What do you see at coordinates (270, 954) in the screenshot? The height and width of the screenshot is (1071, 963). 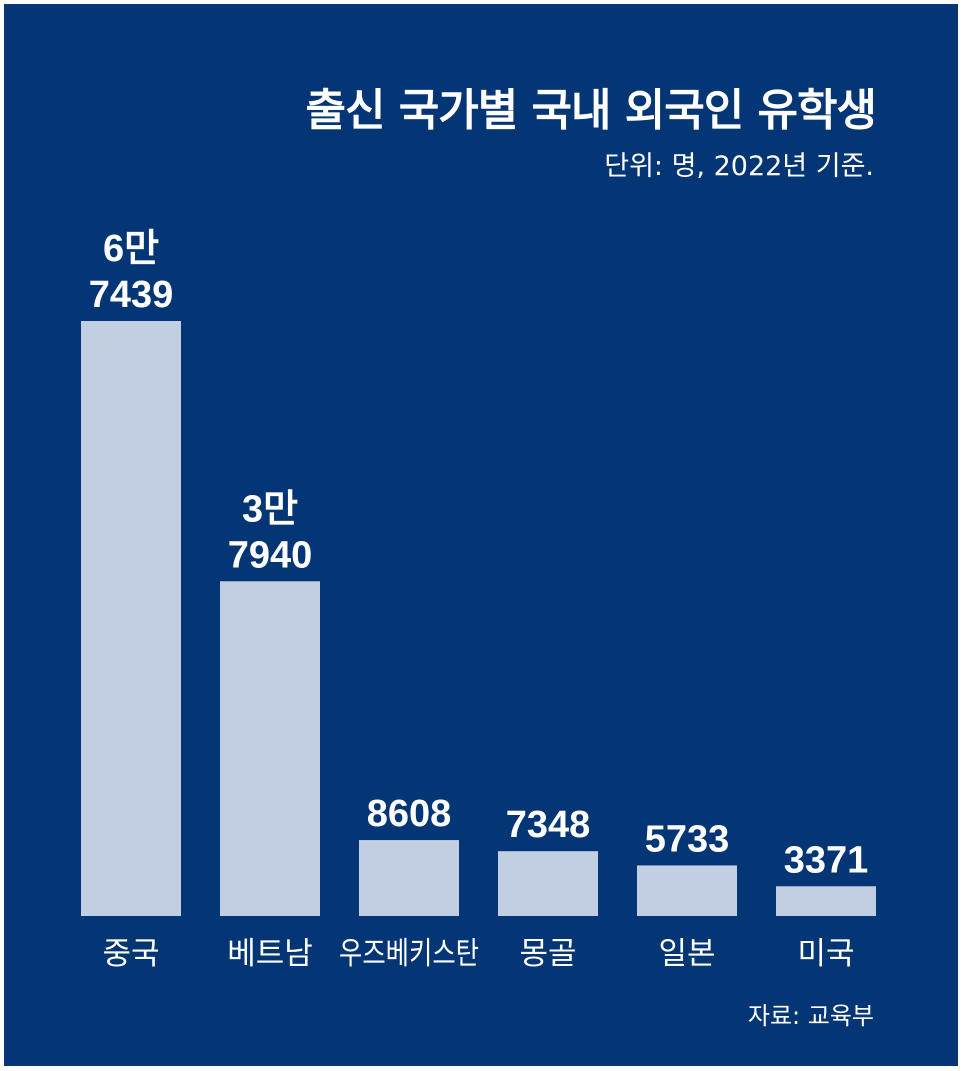 I see `category-label-1: 베트남` at bounding box center [270, 954].